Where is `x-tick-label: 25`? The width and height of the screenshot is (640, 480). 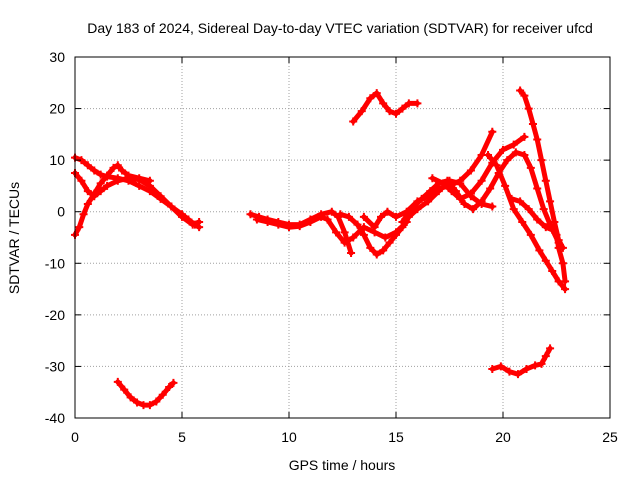 x-tick-label: 25 is located at coordinates (610, 437).